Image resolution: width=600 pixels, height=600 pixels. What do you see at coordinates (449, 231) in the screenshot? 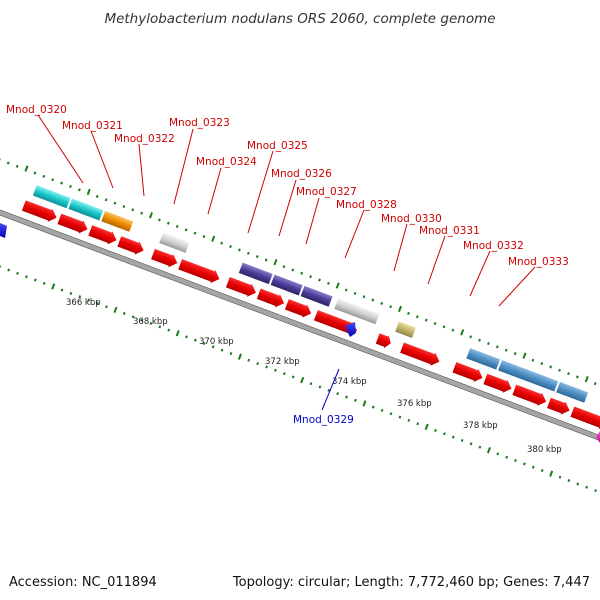
I see `gene-label: Mnod_0331` at bounding box center [449, 231].